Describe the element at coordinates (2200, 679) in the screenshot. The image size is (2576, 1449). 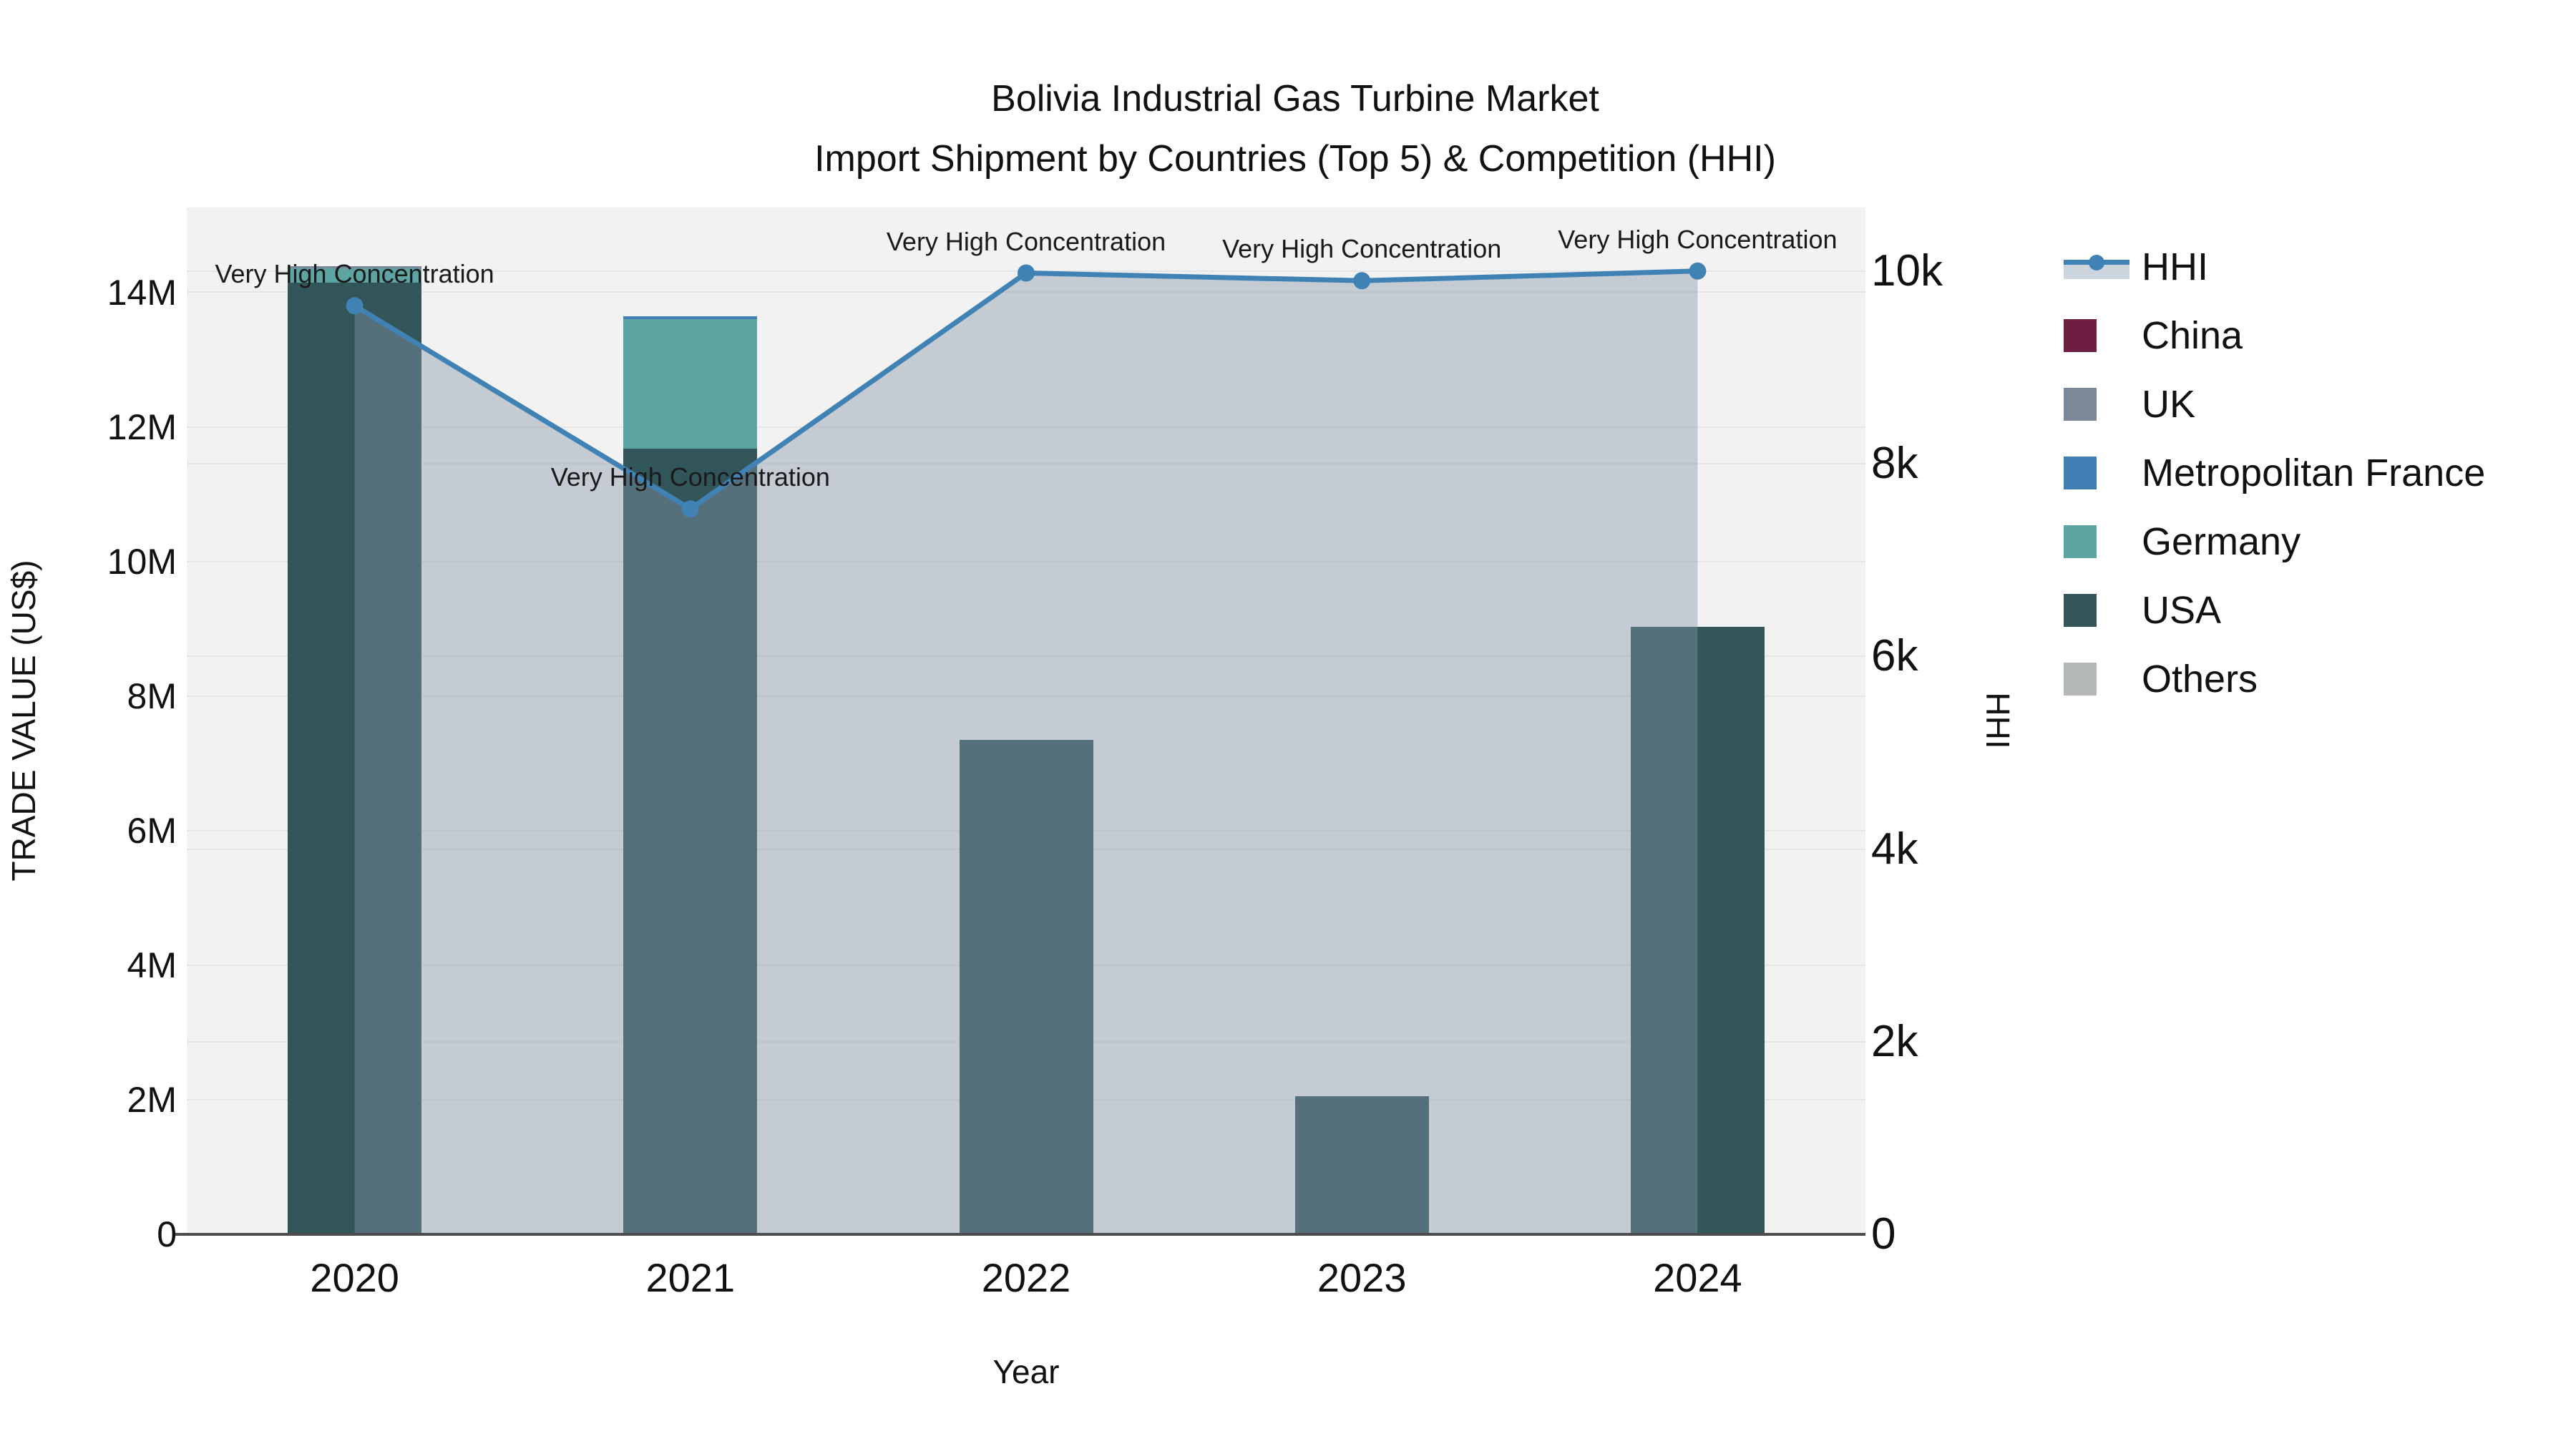
I see `legend-item-label: Others` at that location.